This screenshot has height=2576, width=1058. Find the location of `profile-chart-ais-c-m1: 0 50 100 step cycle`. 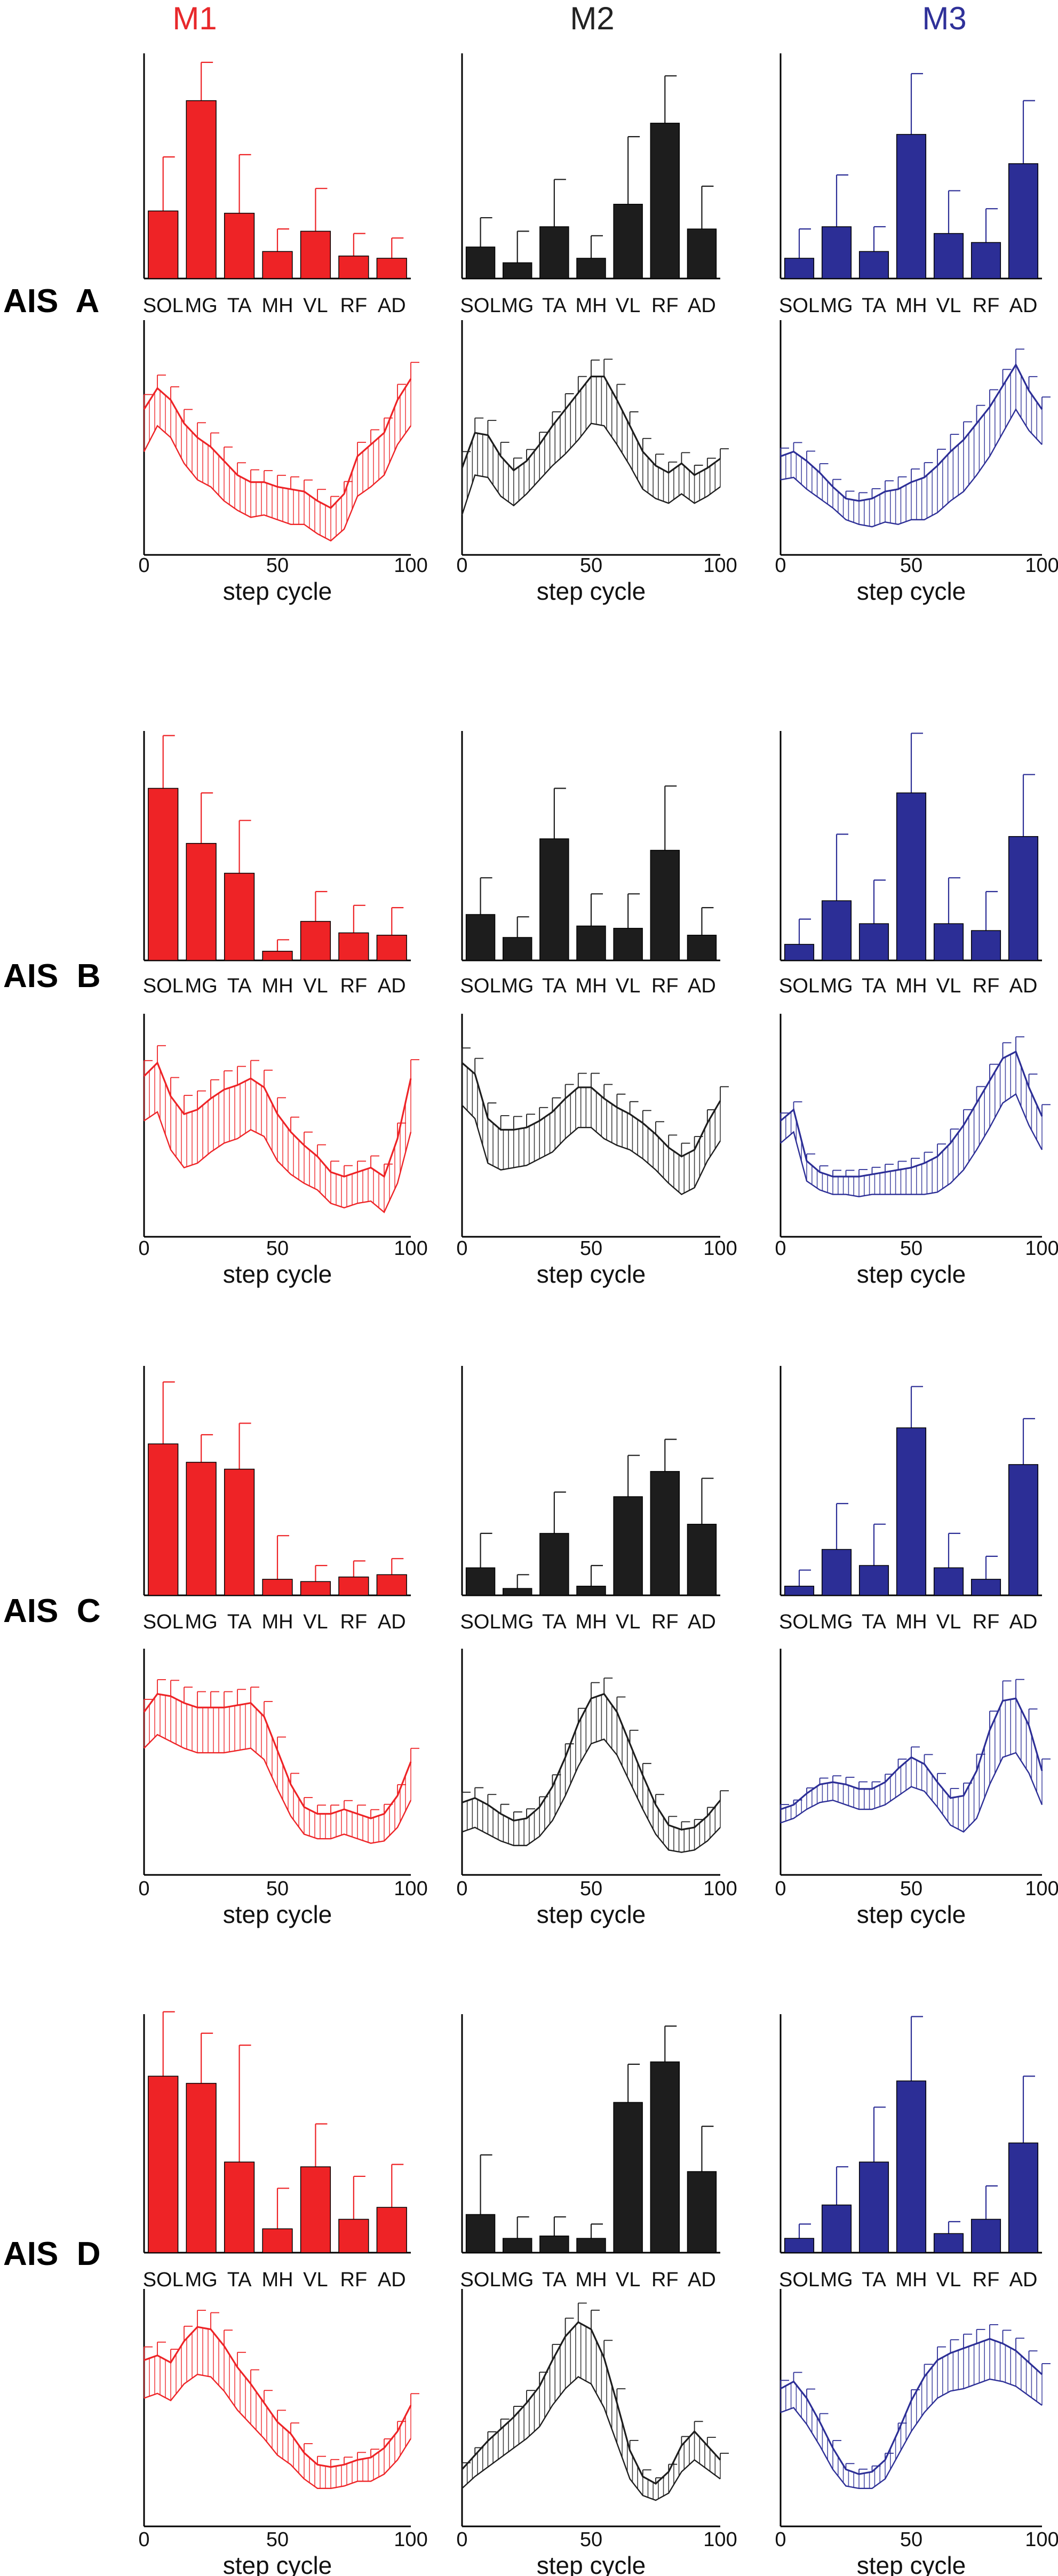

profile-chart-ais-c-m1: 0 50 100 step cycle is located at coordinates (283, 1788).